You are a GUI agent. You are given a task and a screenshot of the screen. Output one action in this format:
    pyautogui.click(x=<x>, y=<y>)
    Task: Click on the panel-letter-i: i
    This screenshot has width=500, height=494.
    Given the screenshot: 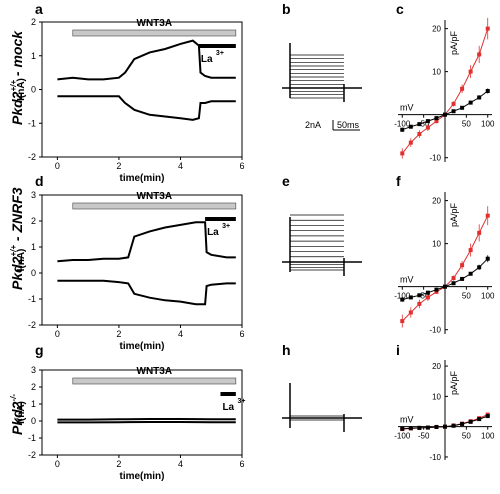 What is the action you would take?
    pyautogui.click(x=398, y=350)
    